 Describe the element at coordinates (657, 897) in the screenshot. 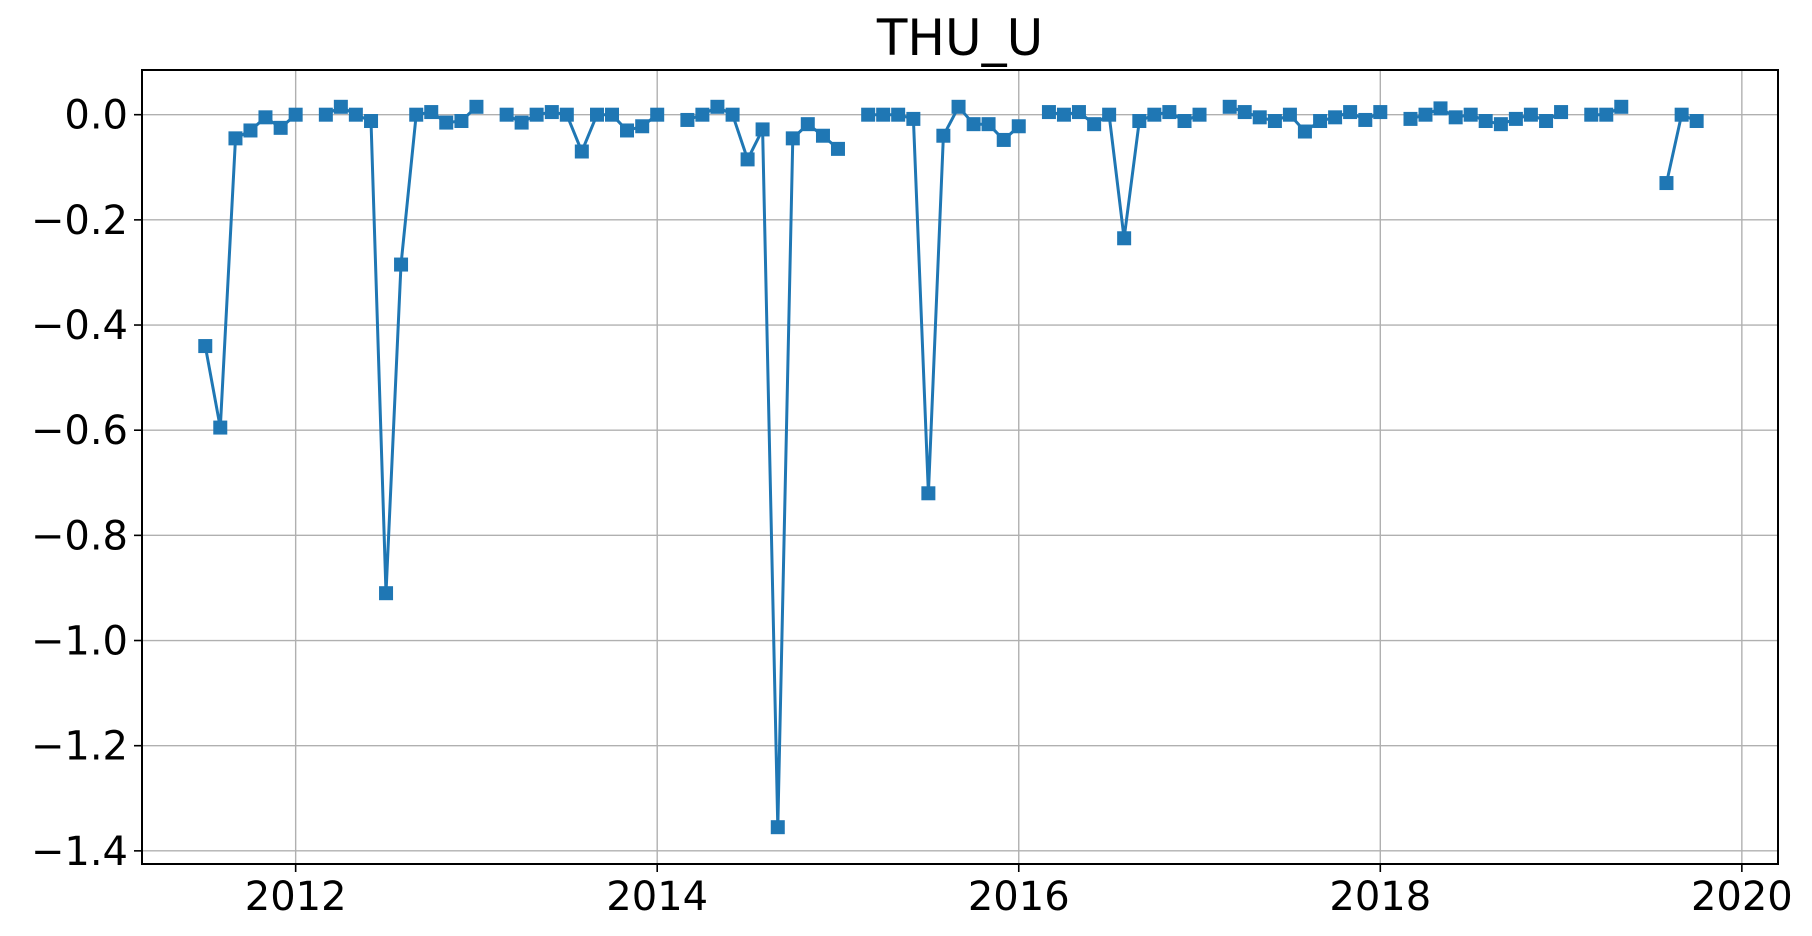

I see `x-tick-label: 2014` at that location.